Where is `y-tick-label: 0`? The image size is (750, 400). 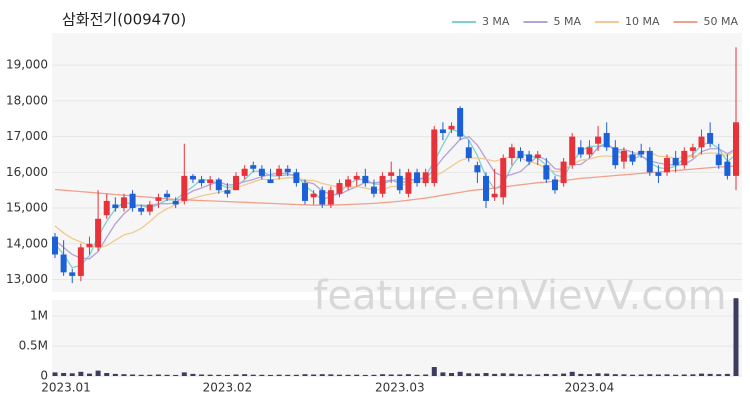 y-tick-label: 0 is located at coordinates (44, 376).